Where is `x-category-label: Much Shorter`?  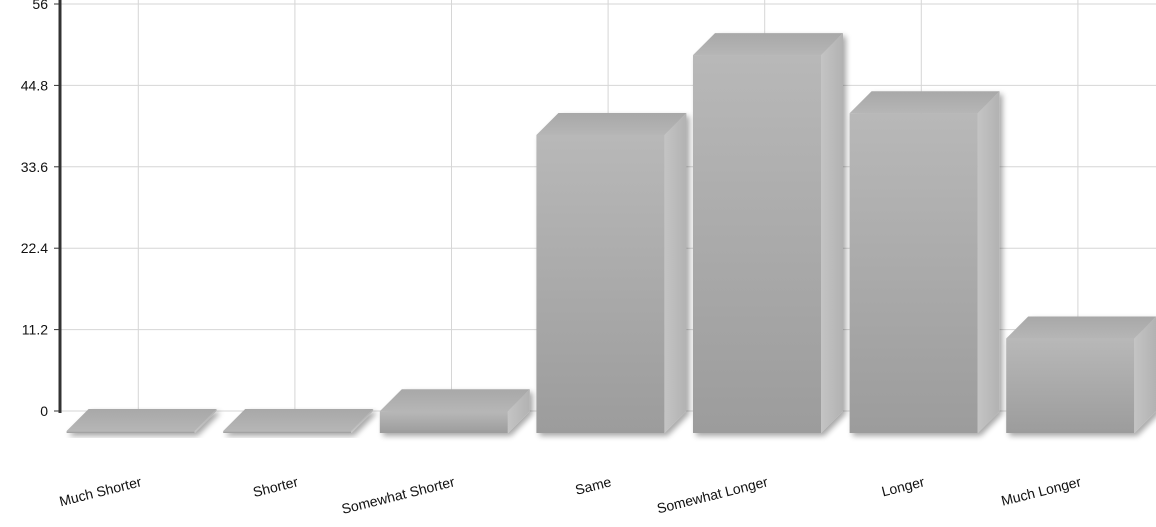
x-category-label: Much Shorter is located at coordinates (101, 491).